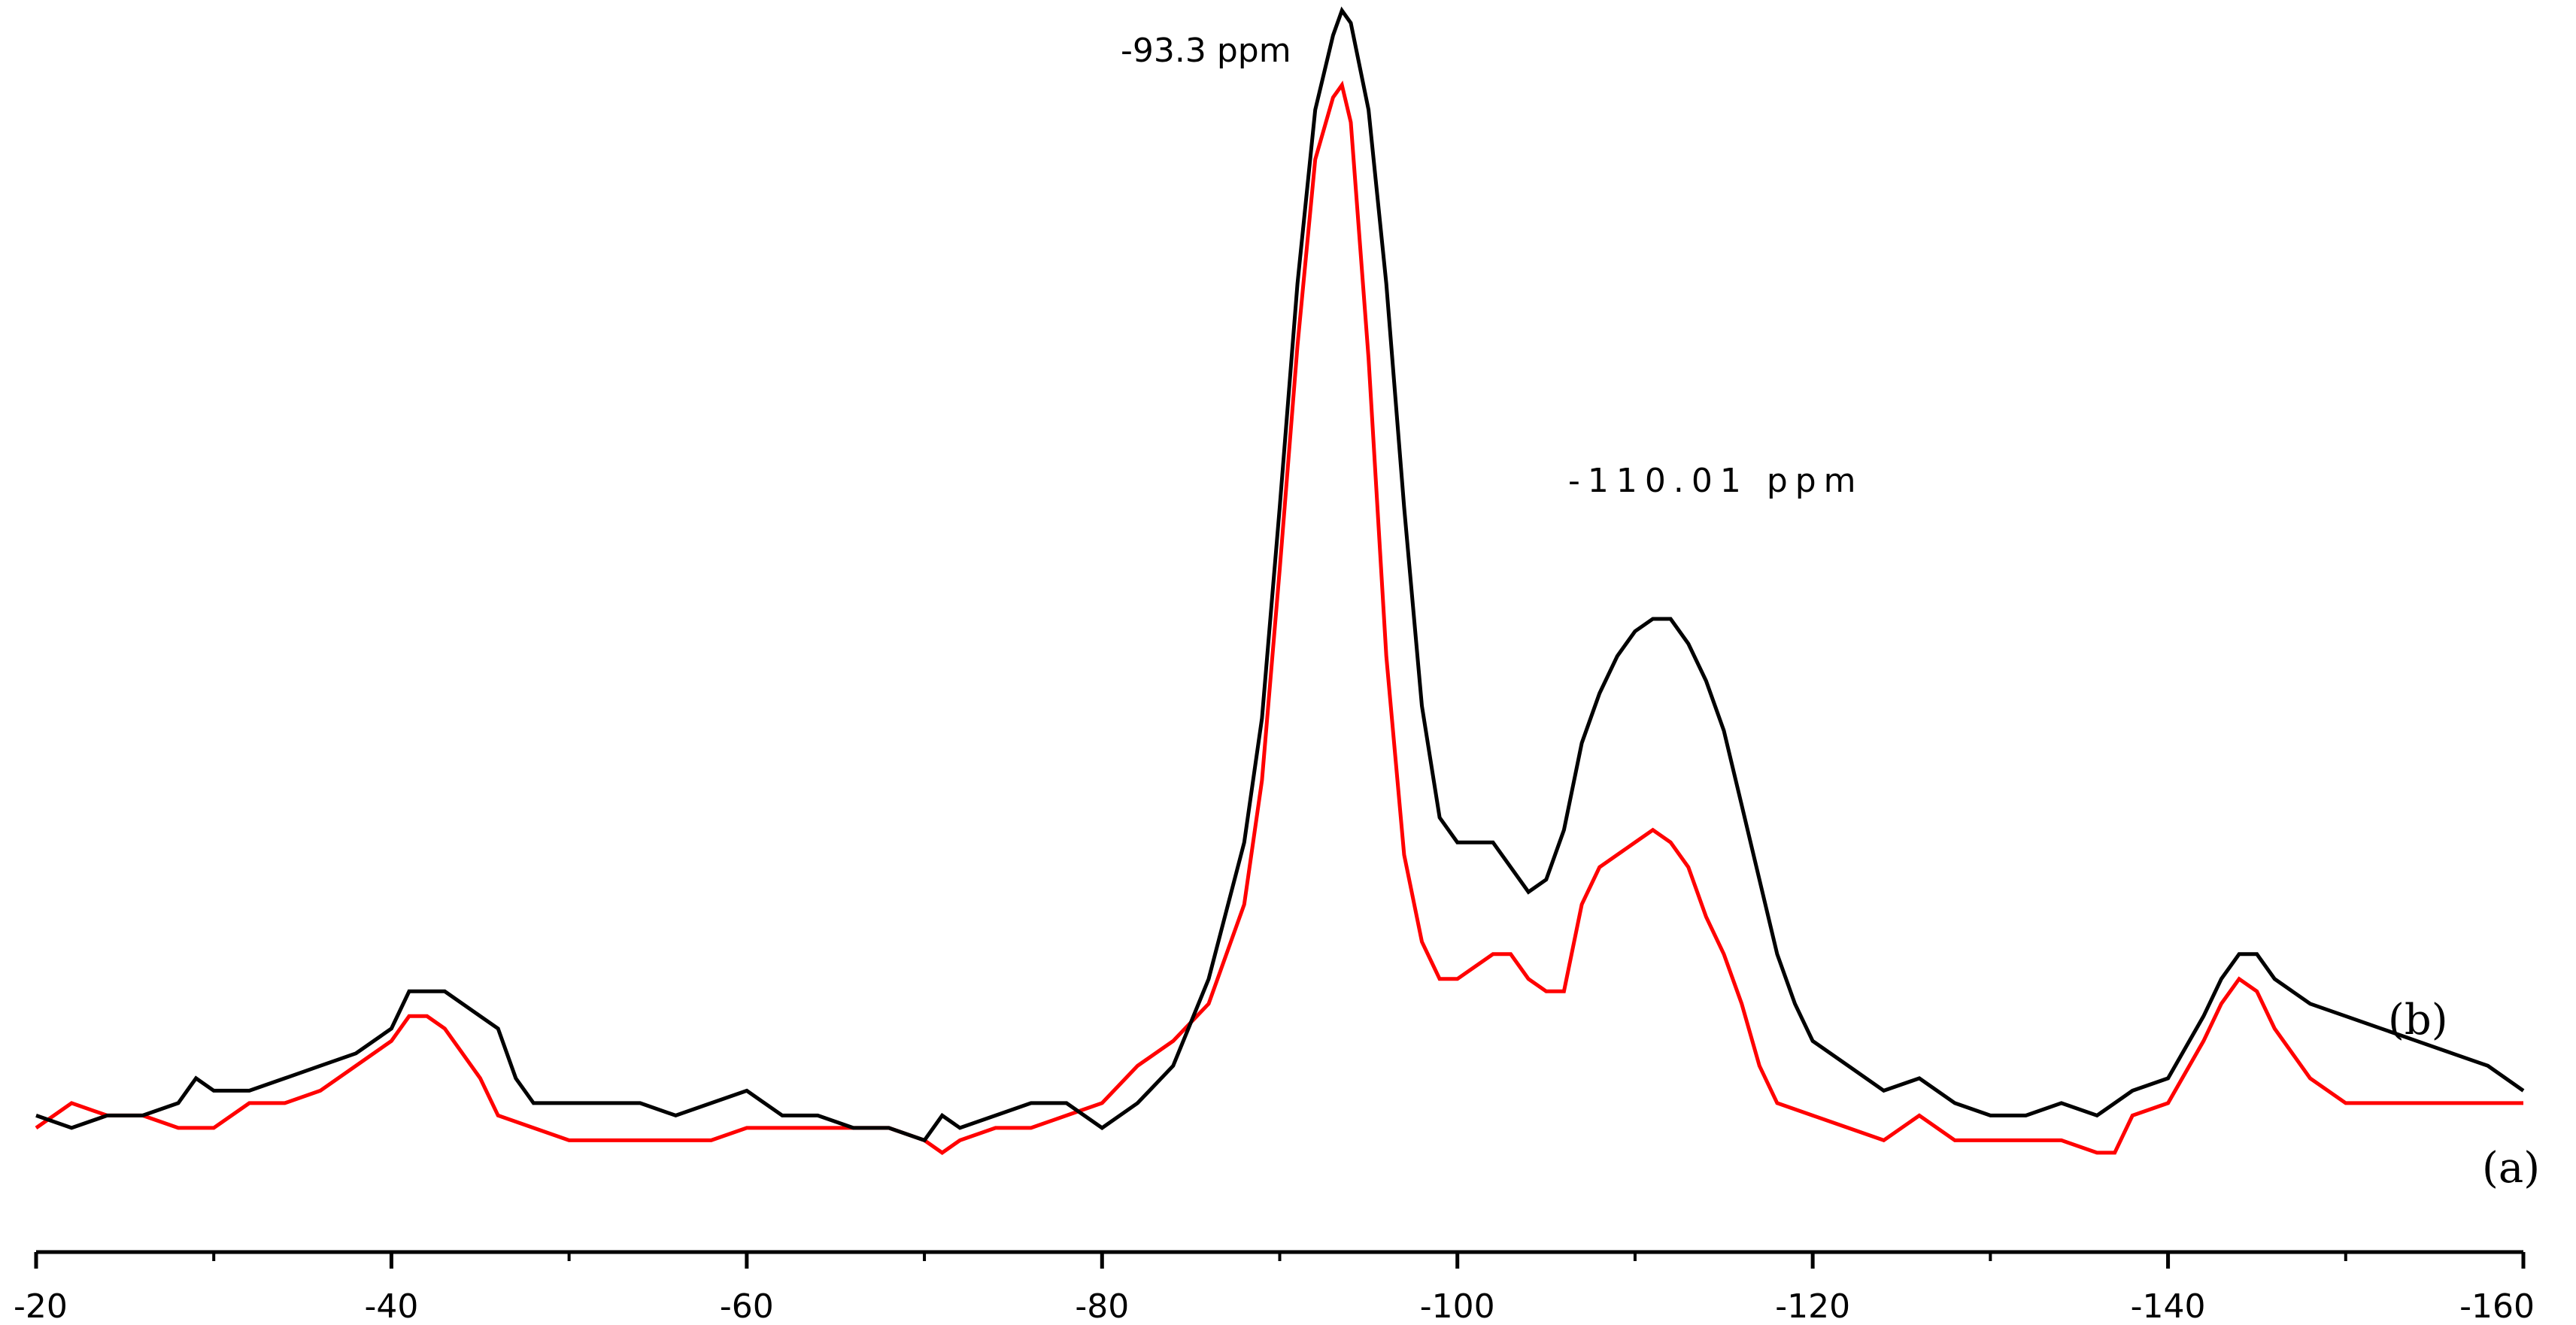  I want to click on series-label-b: (b), so click(2418, 1021).